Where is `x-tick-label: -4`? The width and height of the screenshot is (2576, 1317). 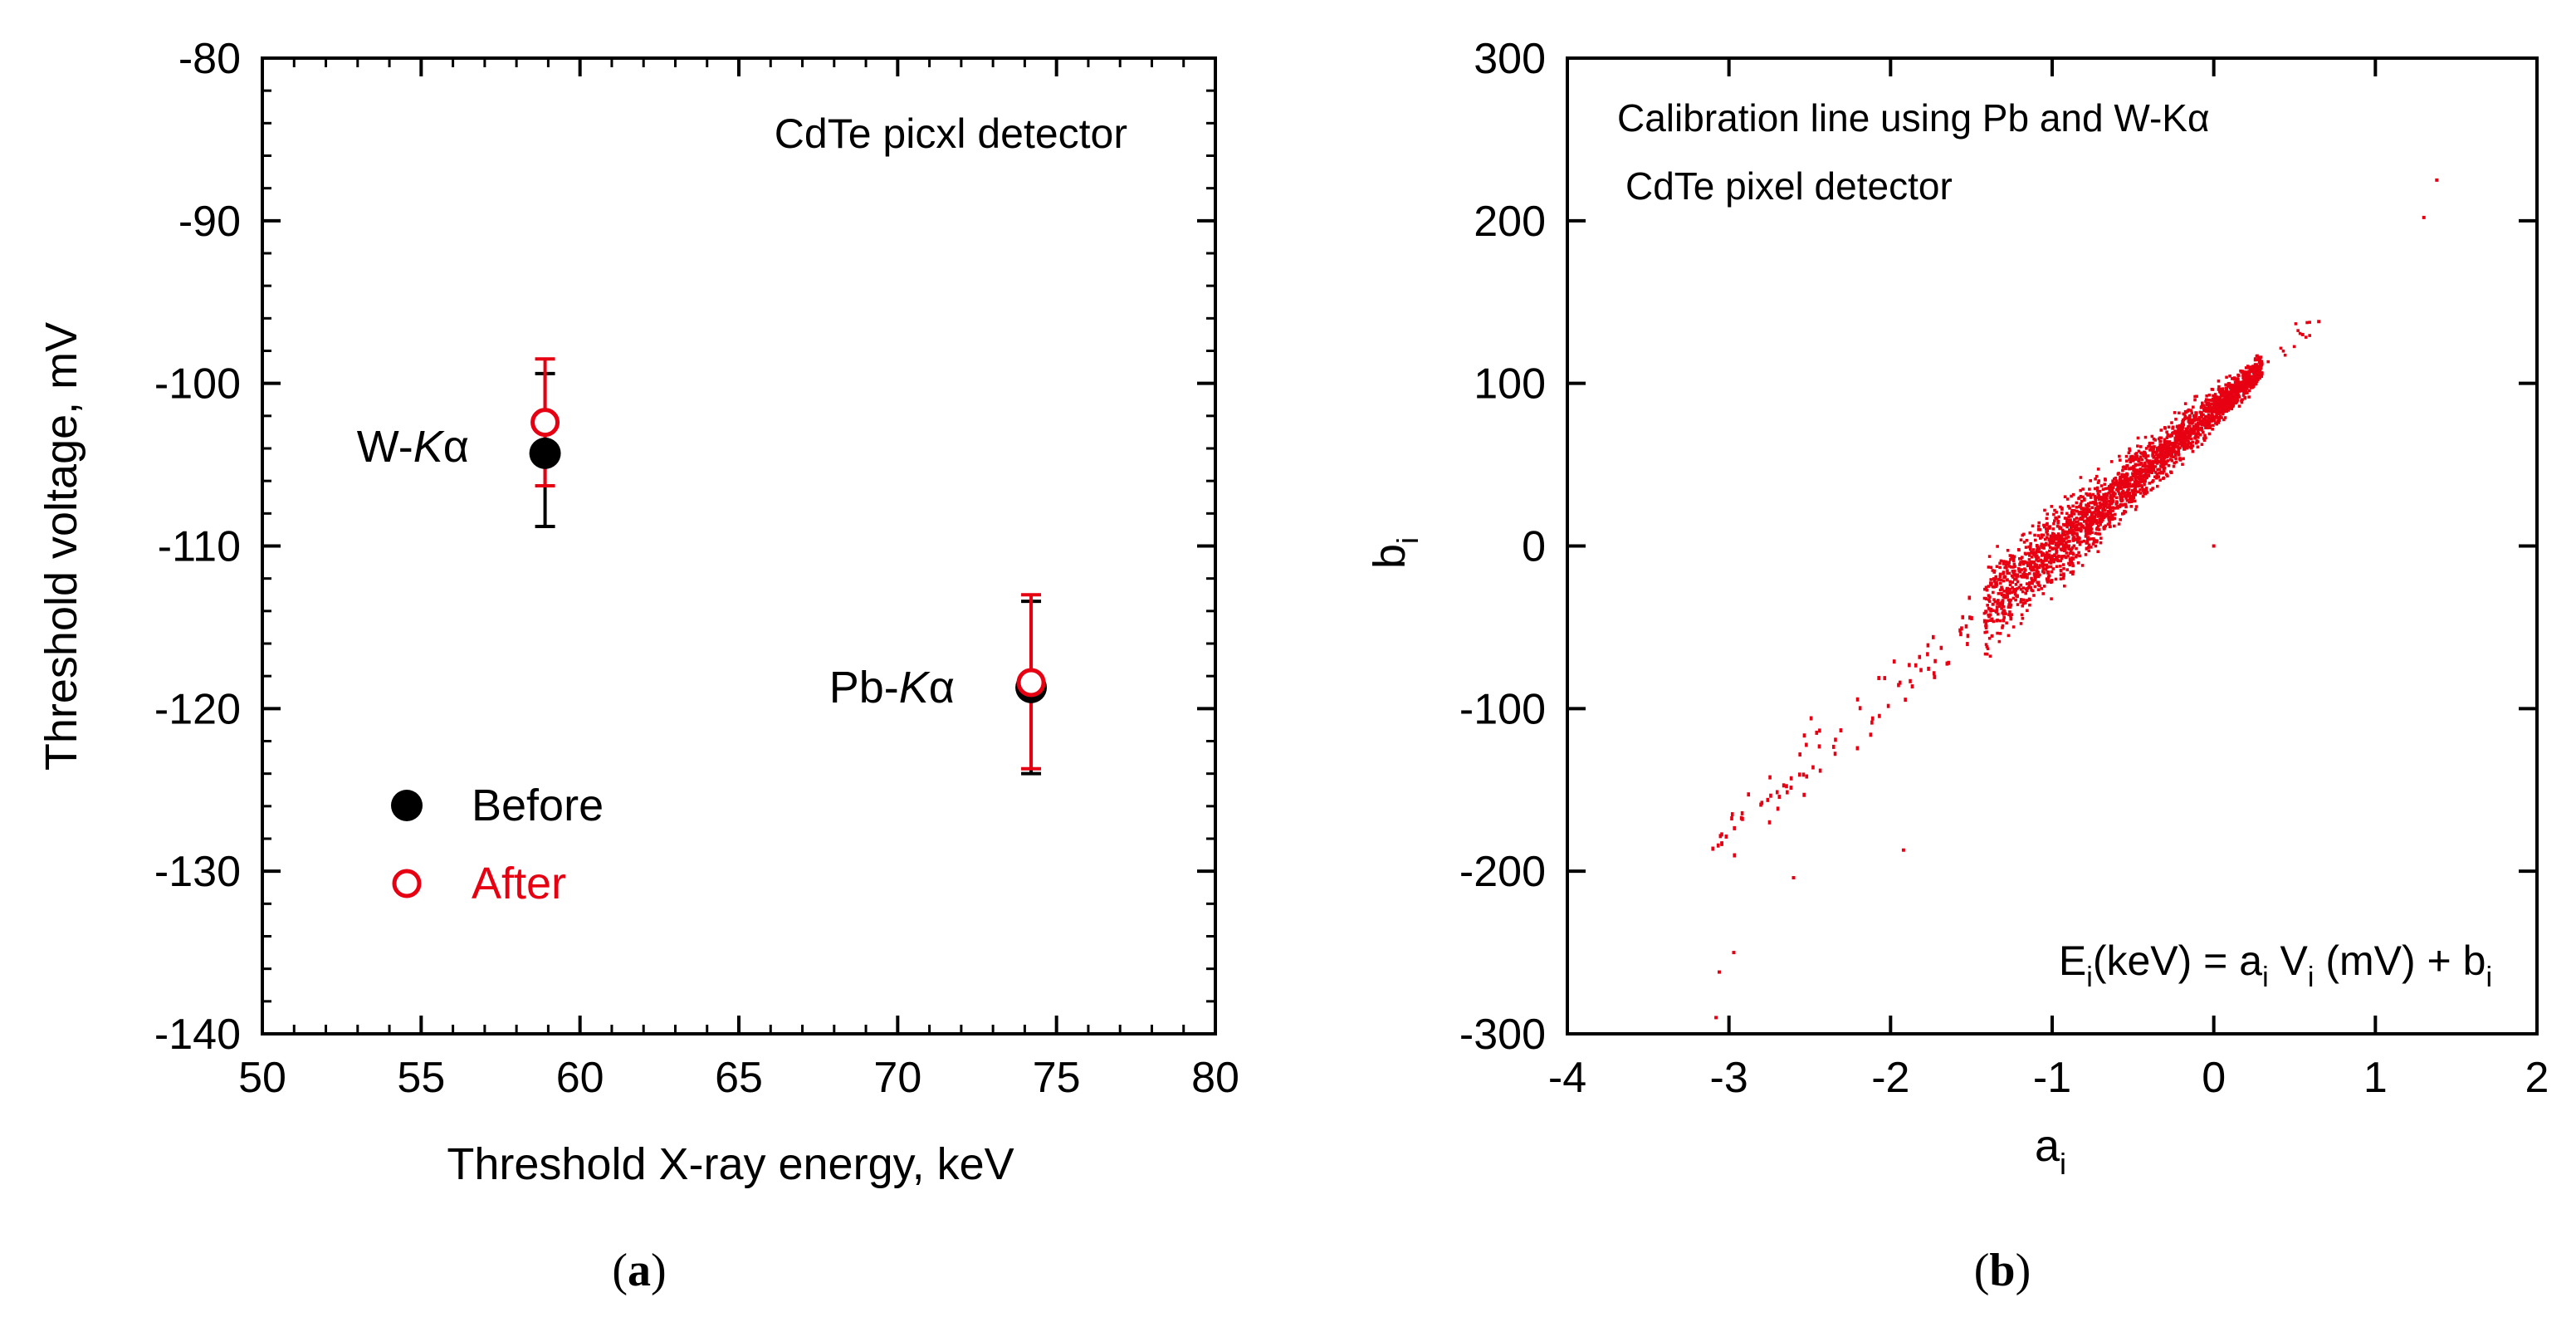 x-tick-label: -4 is located at coordinates (1567, 1078).